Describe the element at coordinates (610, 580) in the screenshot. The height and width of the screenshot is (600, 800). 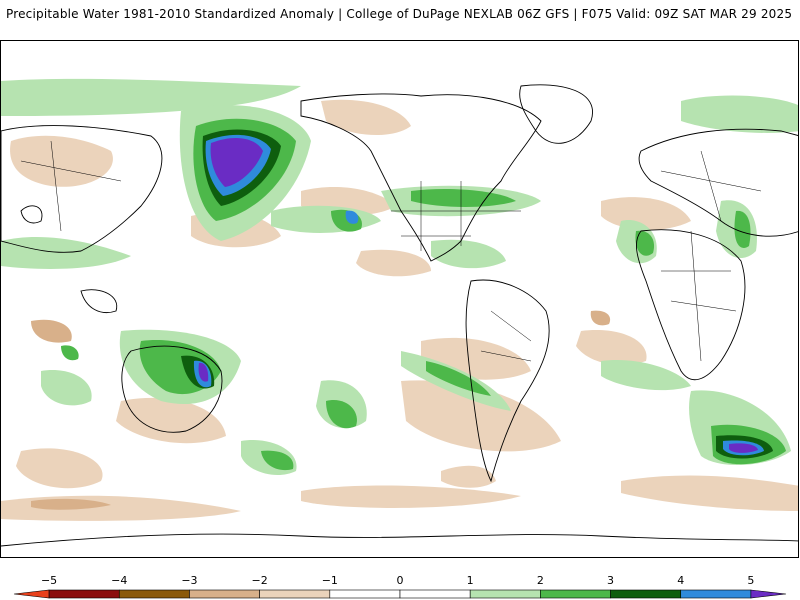
I see `scale-tick-label: 3` at that location.